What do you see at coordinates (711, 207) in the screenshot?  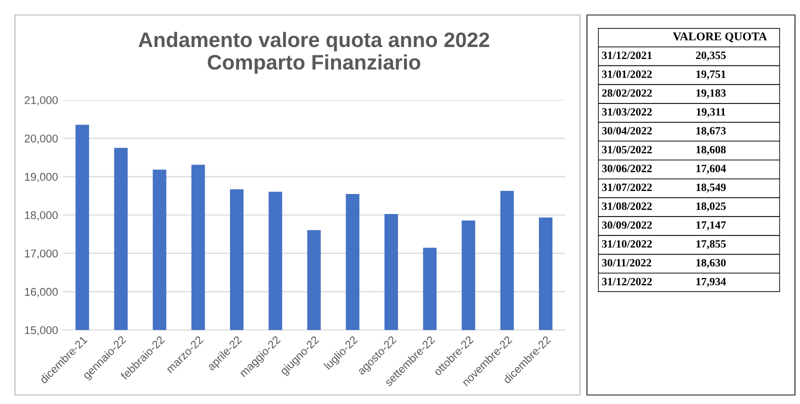 I see `data-label: 18,025` at bounding box center [711, 207].